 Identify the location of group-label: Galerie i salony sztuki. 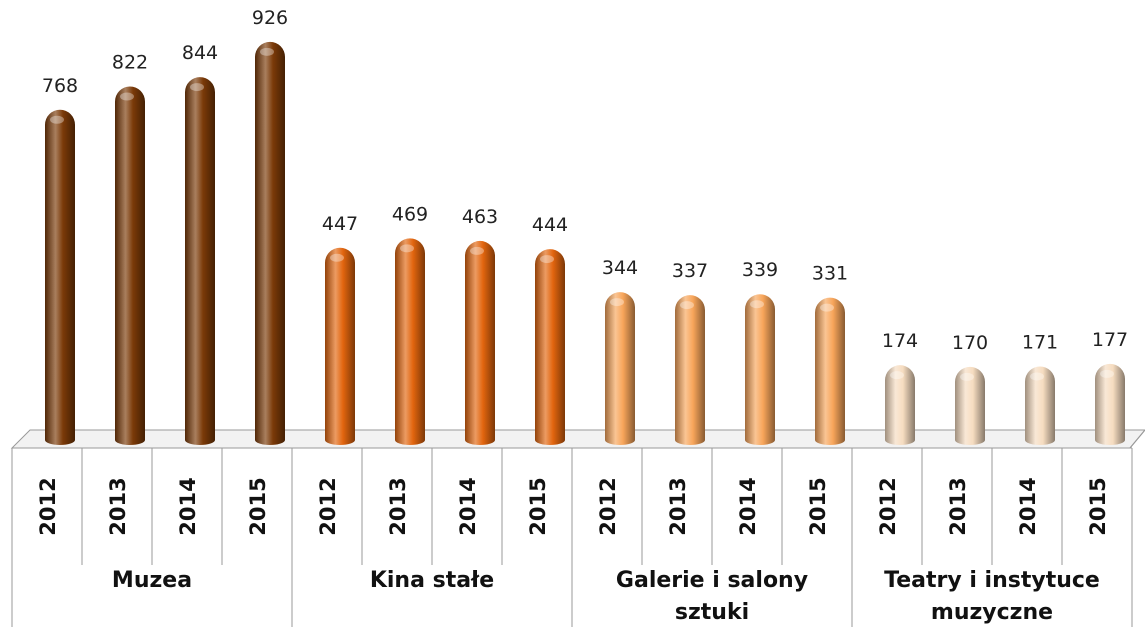
(712, 596).